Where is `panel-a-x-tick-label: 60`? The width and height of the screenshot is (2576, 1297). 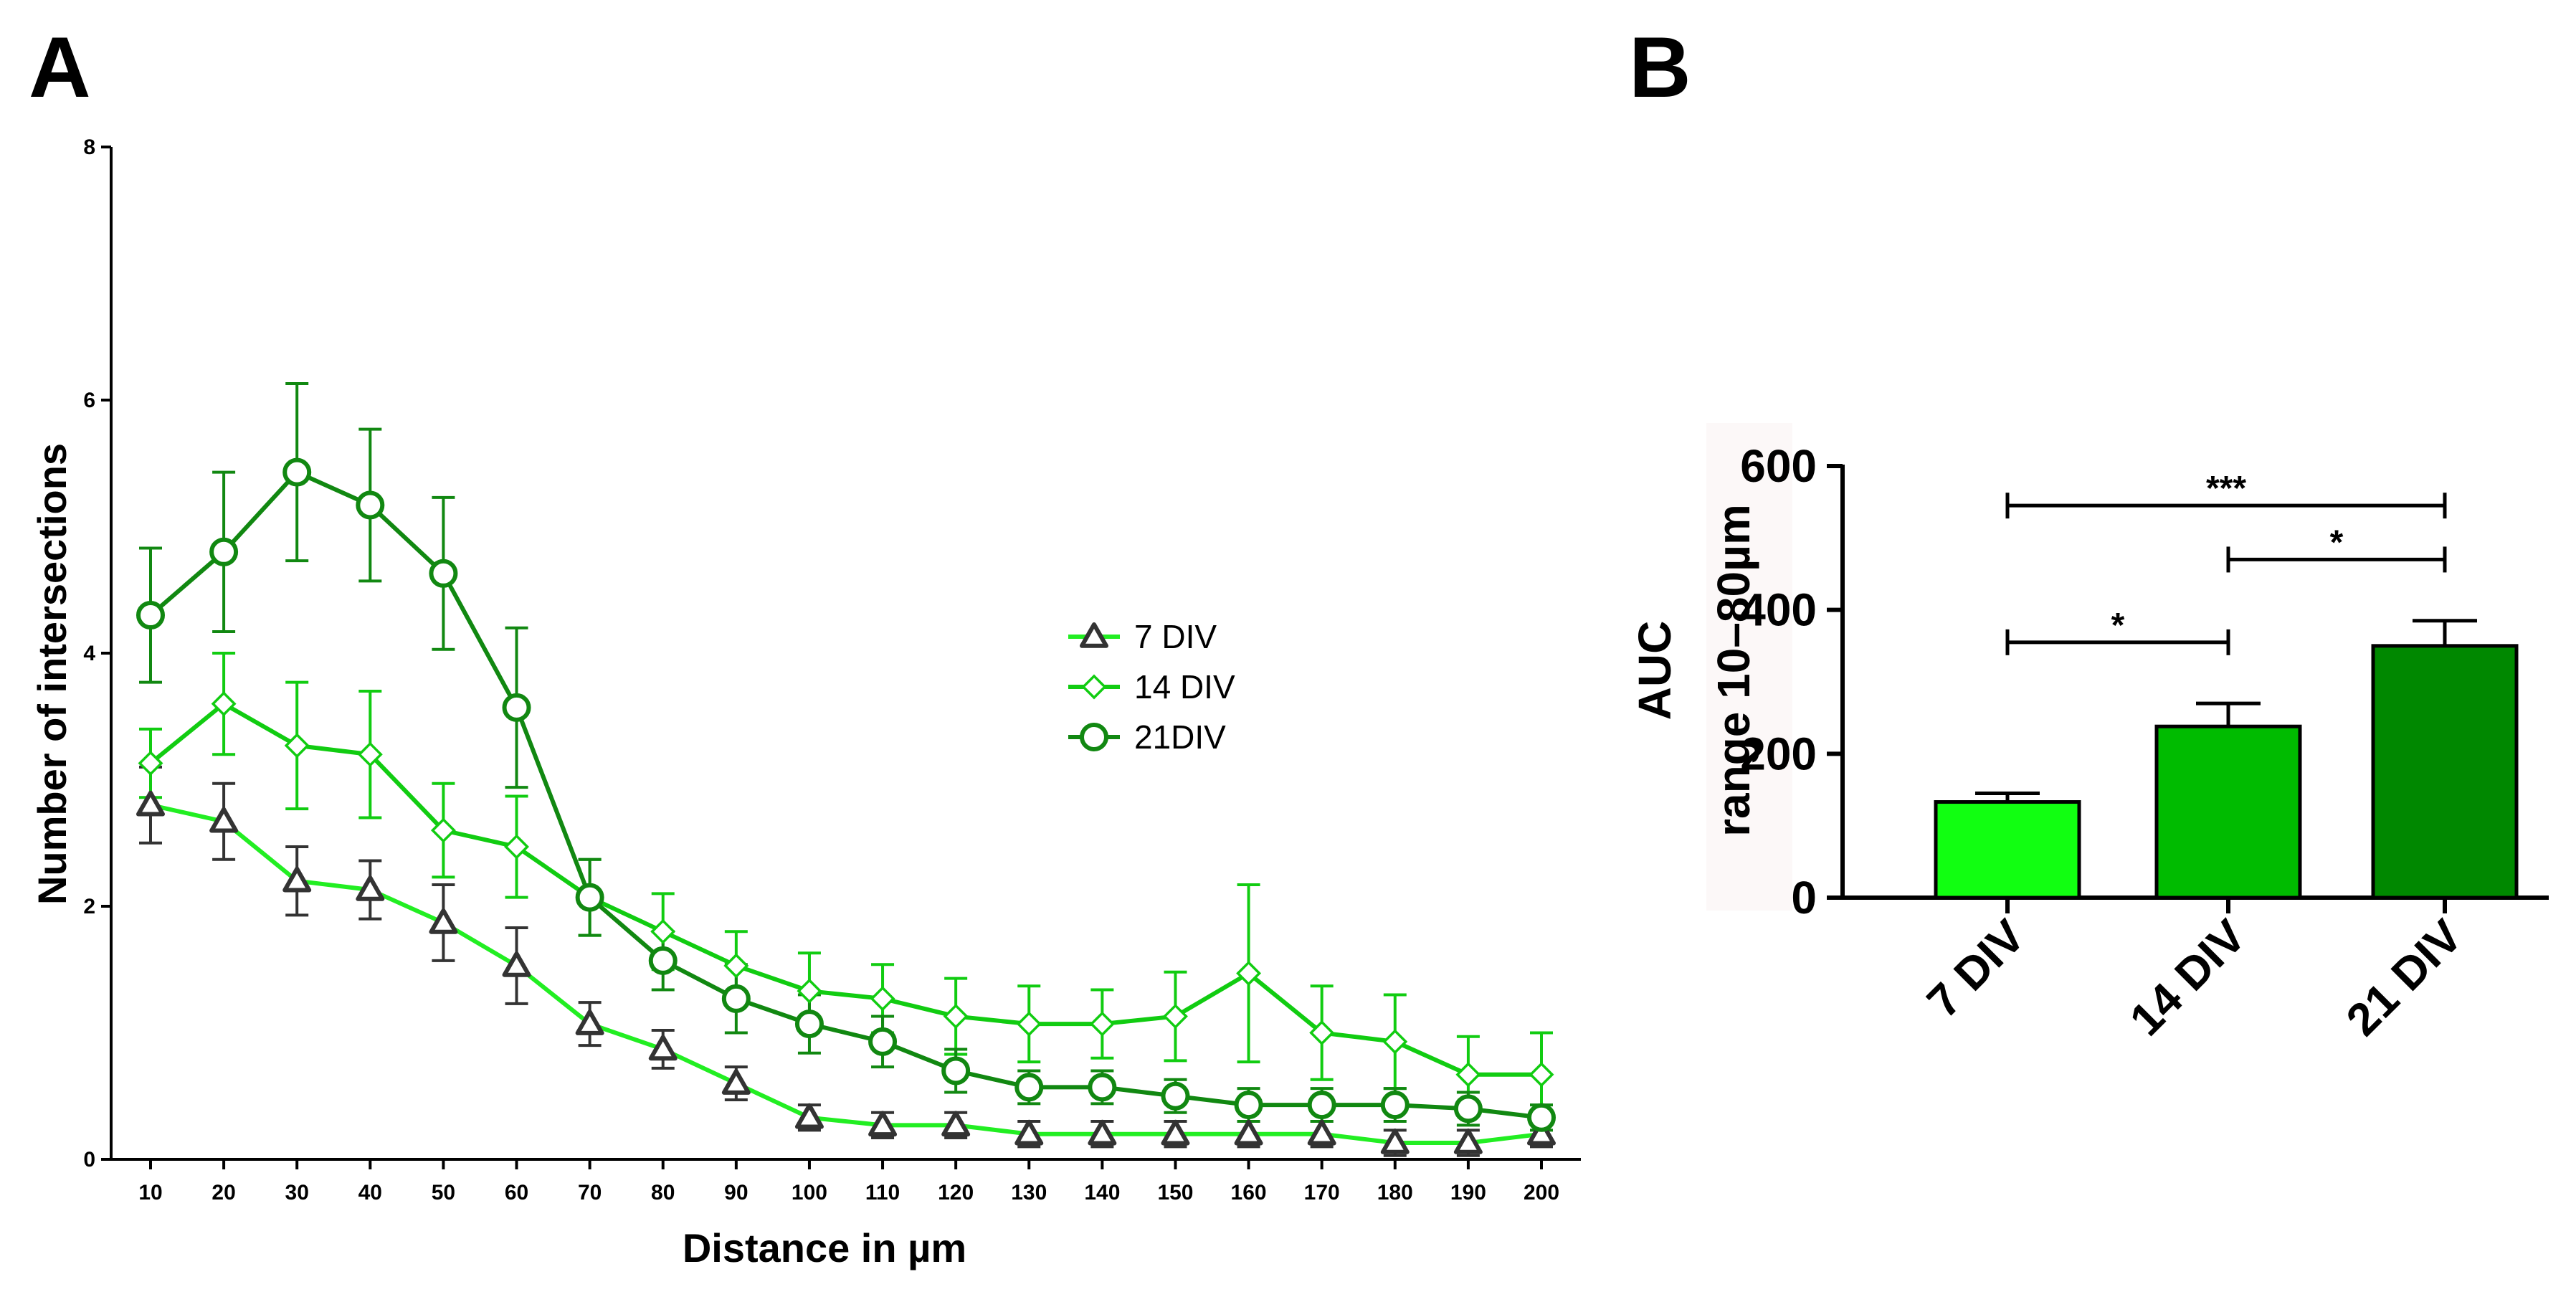
panel-a-x-tick-label: 60 is located at coordinates (516, 1193).